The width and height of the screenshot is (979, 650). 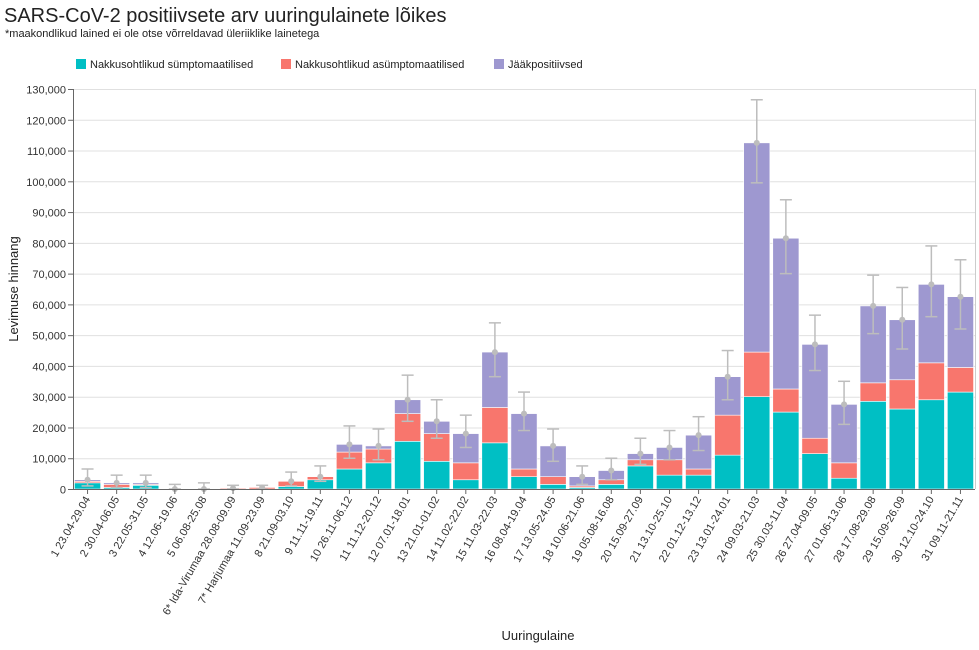 I want to click on y-tick-label: 60,000, so click(x=49, y=306).